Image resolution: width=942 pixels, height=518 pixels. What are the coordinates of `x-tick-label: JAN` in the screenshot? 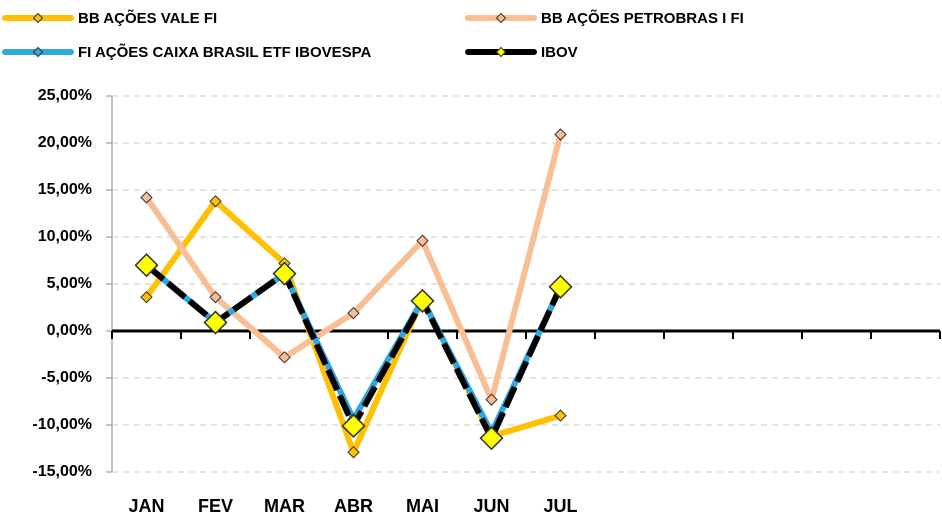 It's located at (146, 506).